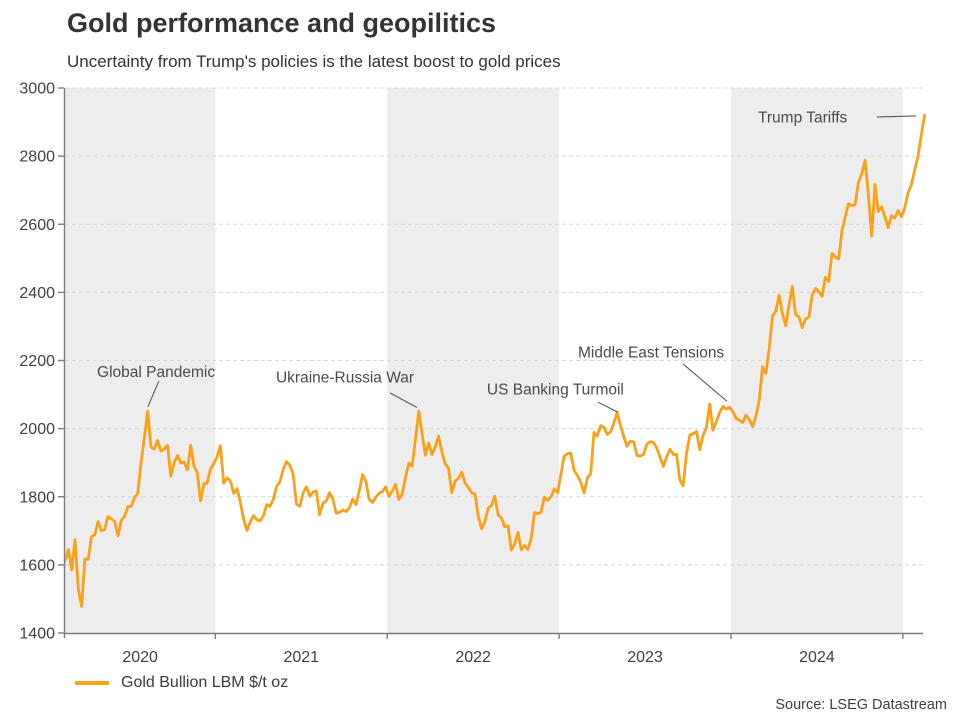  Describe the element at coordinates (156, 372) in the screenshot. I see `annotation-label: Global Pandemic` at that location.